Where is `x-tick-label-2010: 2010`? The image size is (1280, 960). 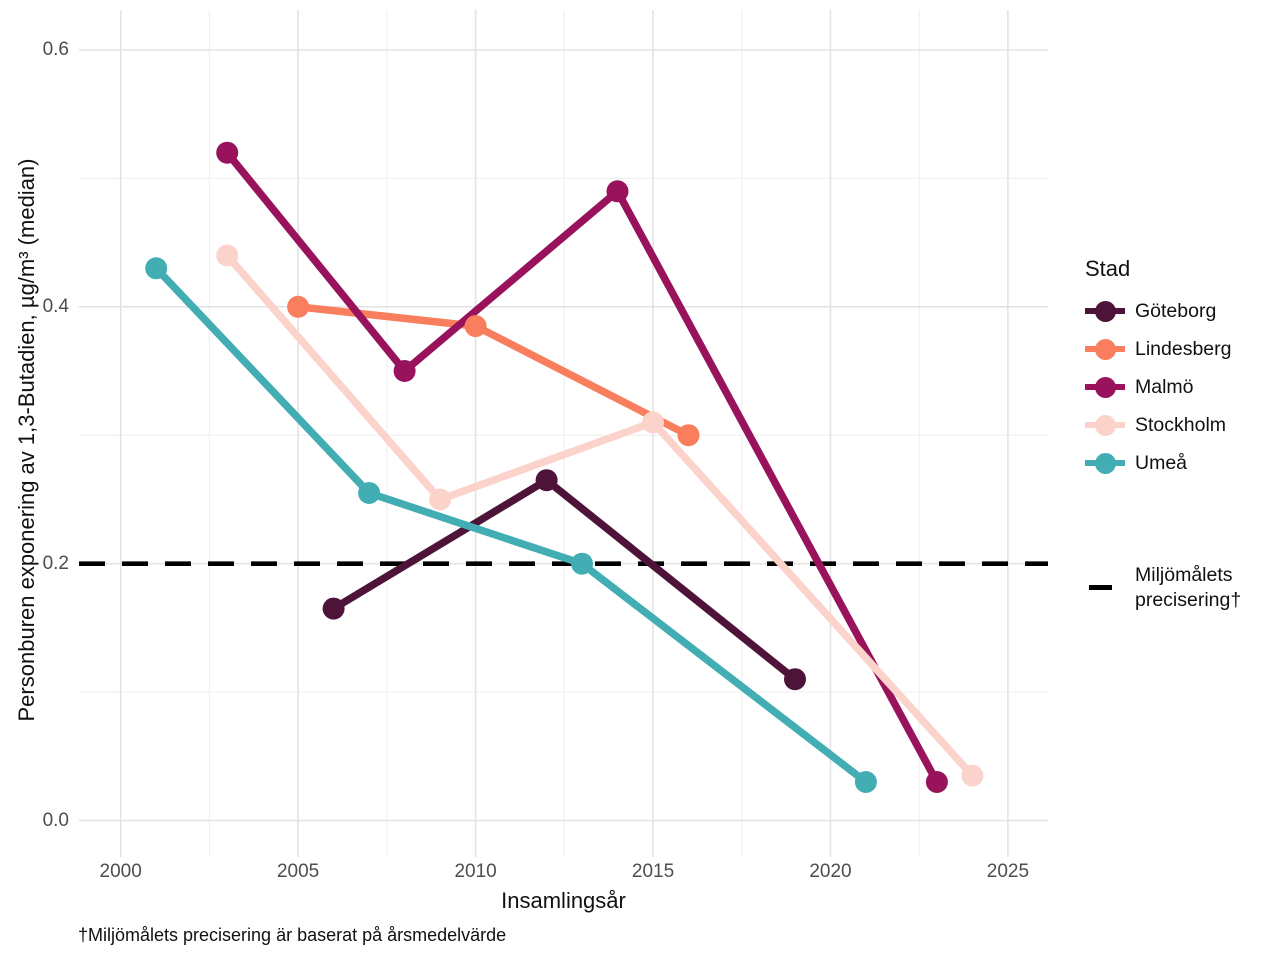 x-tick-label-2010: 2010 is located at coordinates (475, 871).